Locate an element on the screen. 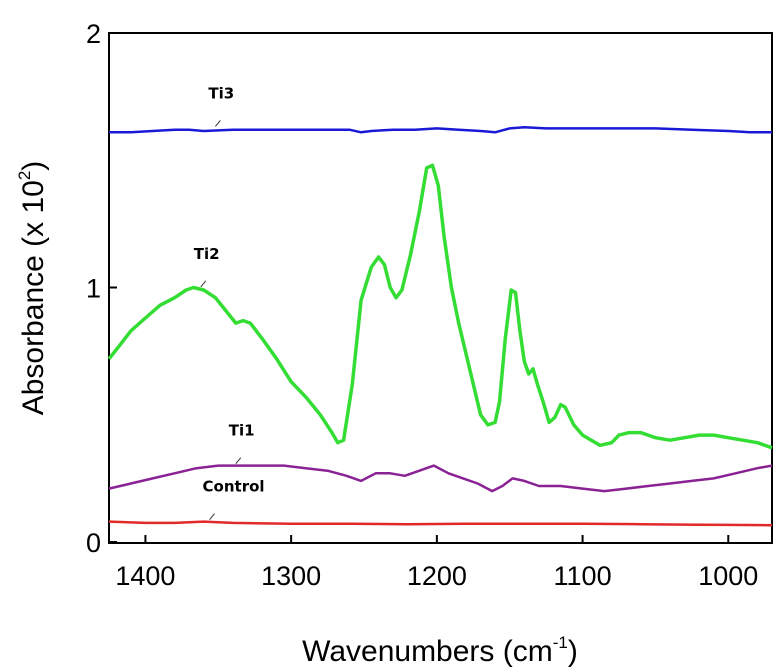 The image size is (774, 670). annotation-label-control: Control is located at coordinates (234, 487).